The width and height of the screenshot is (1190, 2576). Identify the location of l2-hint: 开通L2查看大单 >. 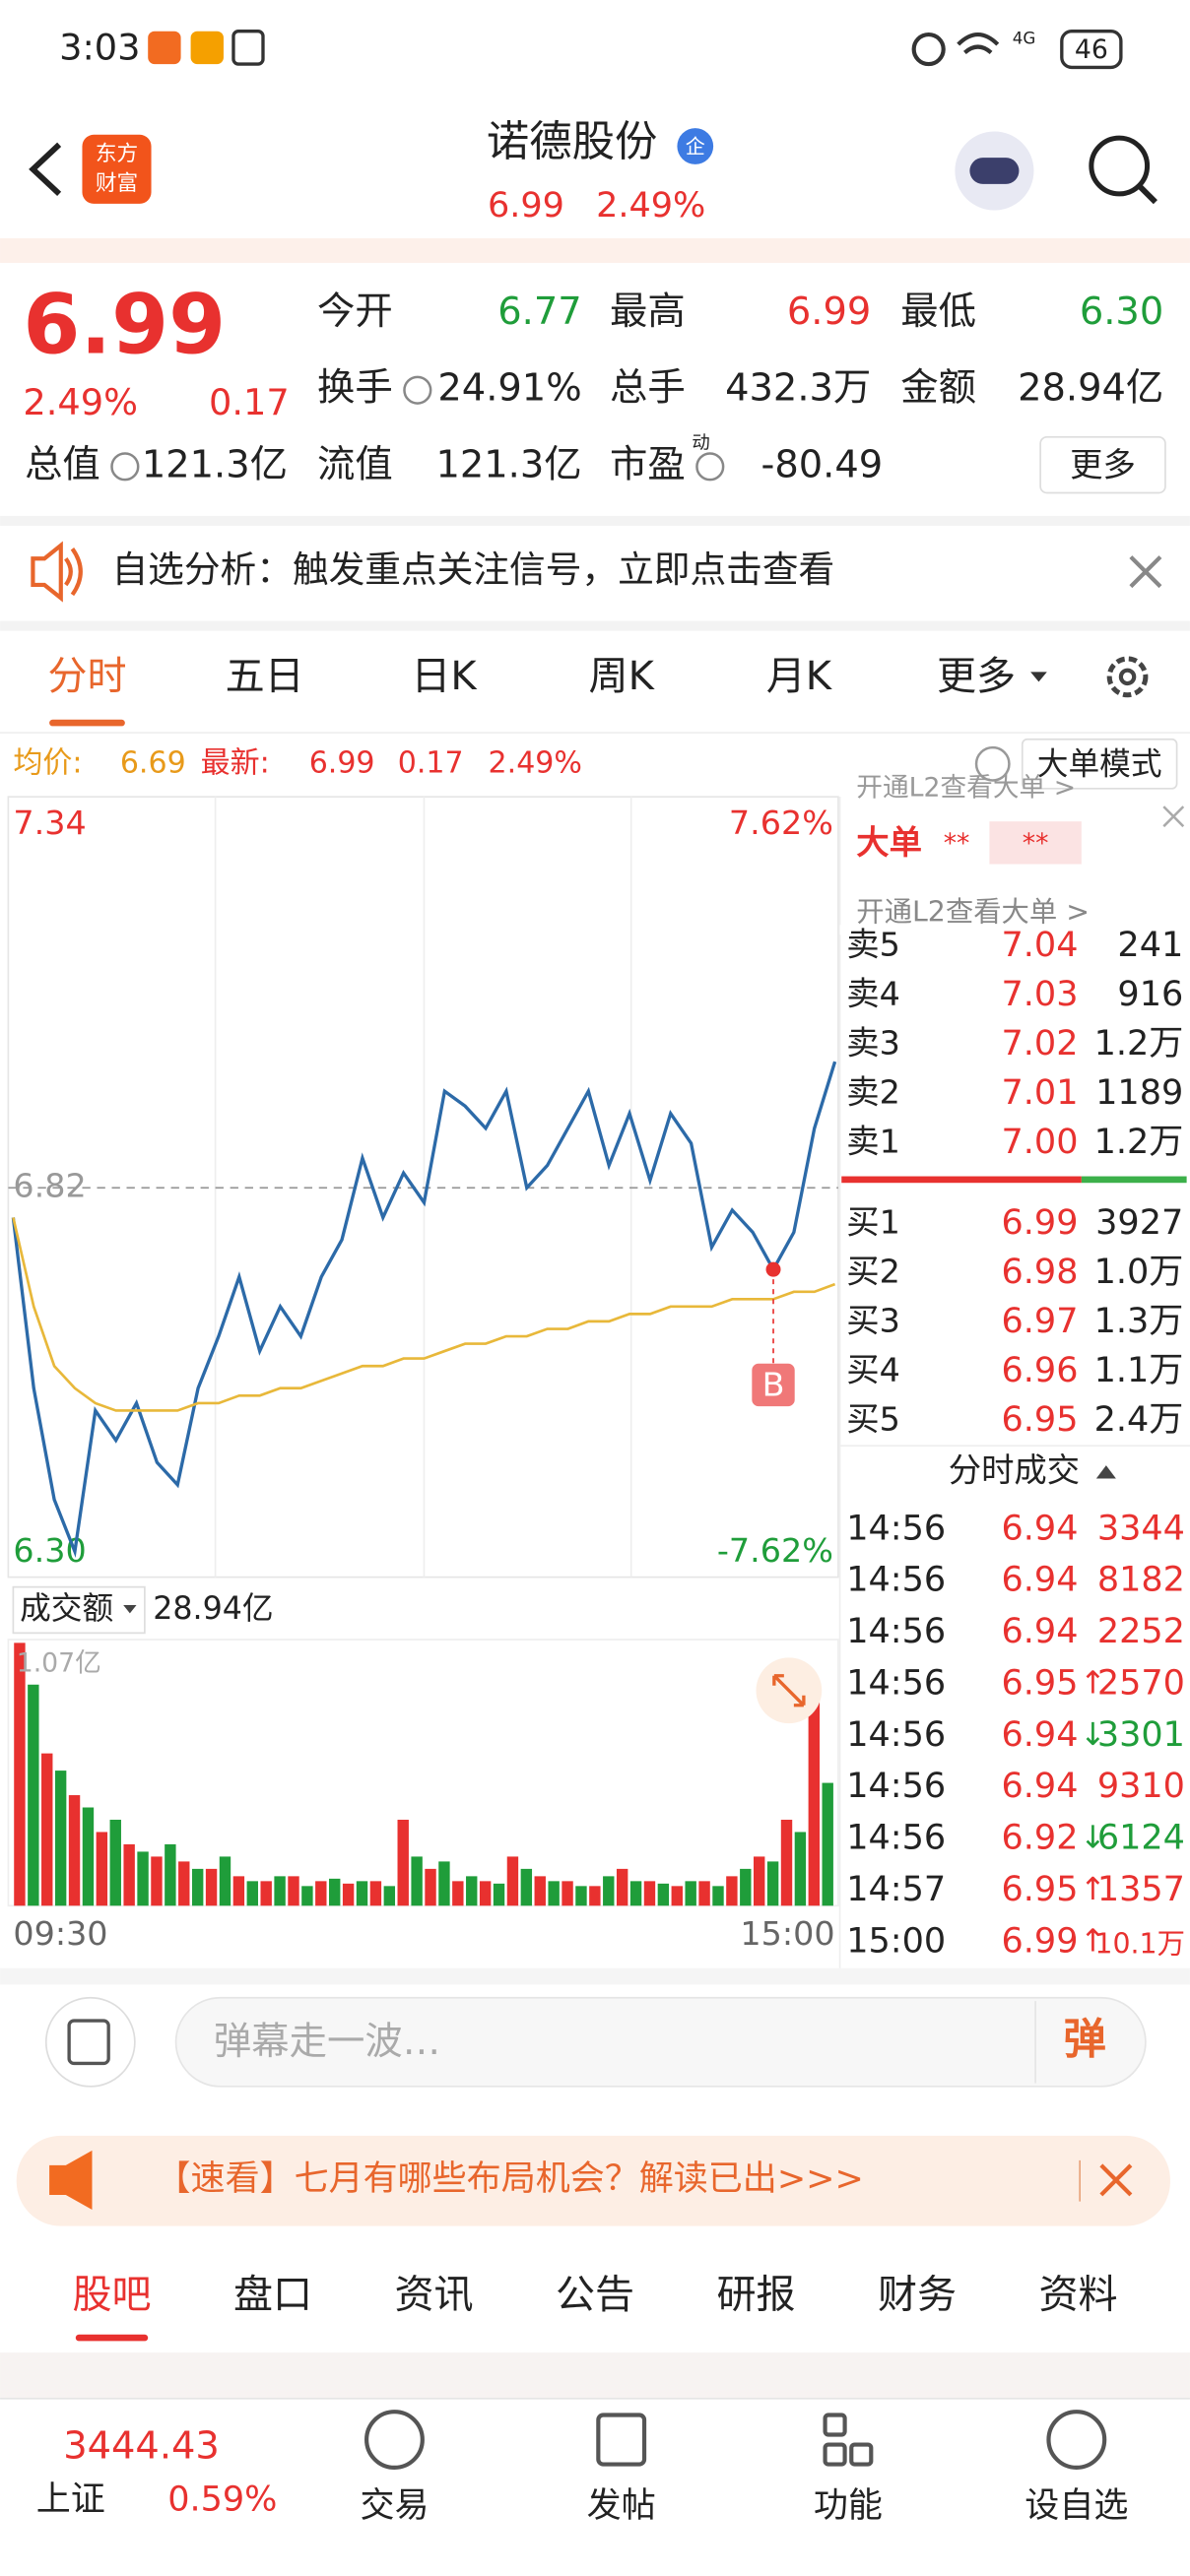
(973, 912).